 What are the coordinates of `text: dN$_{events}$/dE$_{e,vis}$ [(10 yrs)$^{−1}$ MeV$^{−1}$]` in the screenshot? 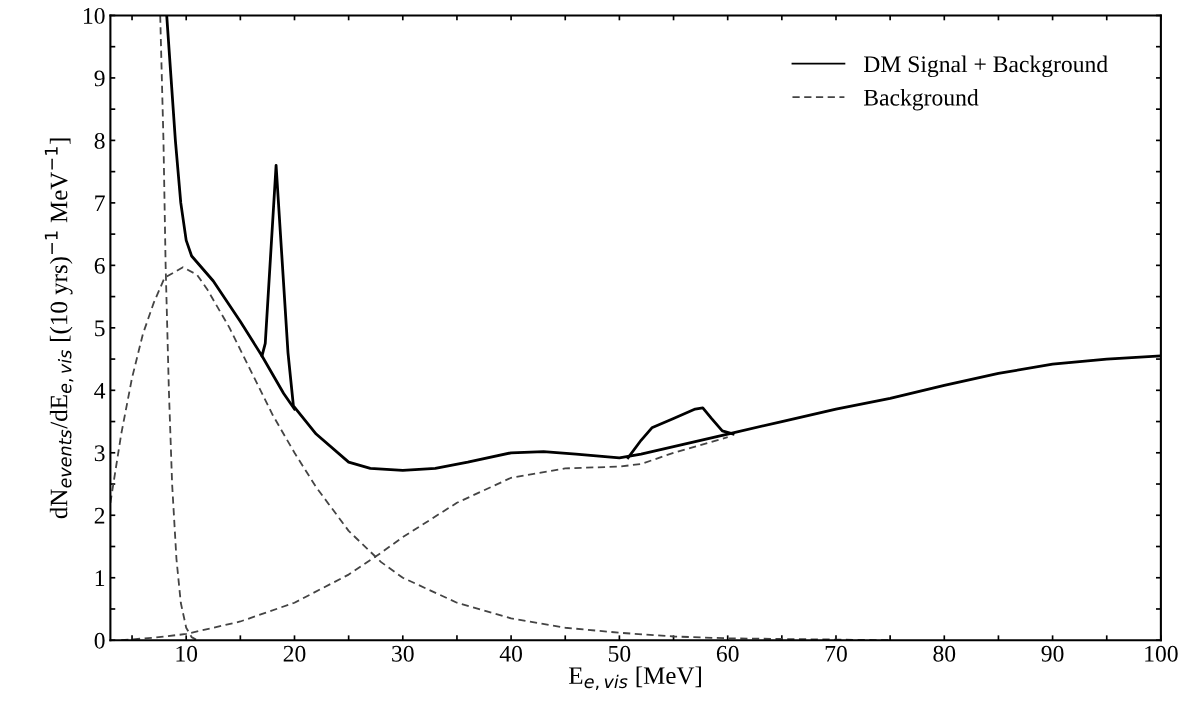 It's located at (59, 328).